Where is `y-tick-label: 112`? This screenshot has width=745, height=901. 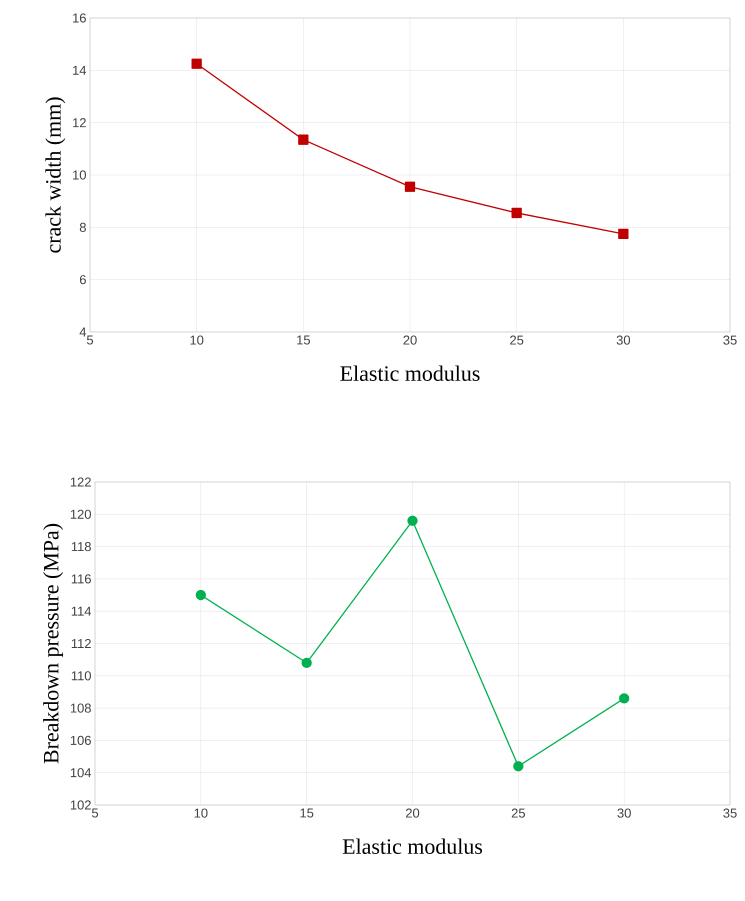
y-tick-label: 112 is located at coordinates (81, 643).